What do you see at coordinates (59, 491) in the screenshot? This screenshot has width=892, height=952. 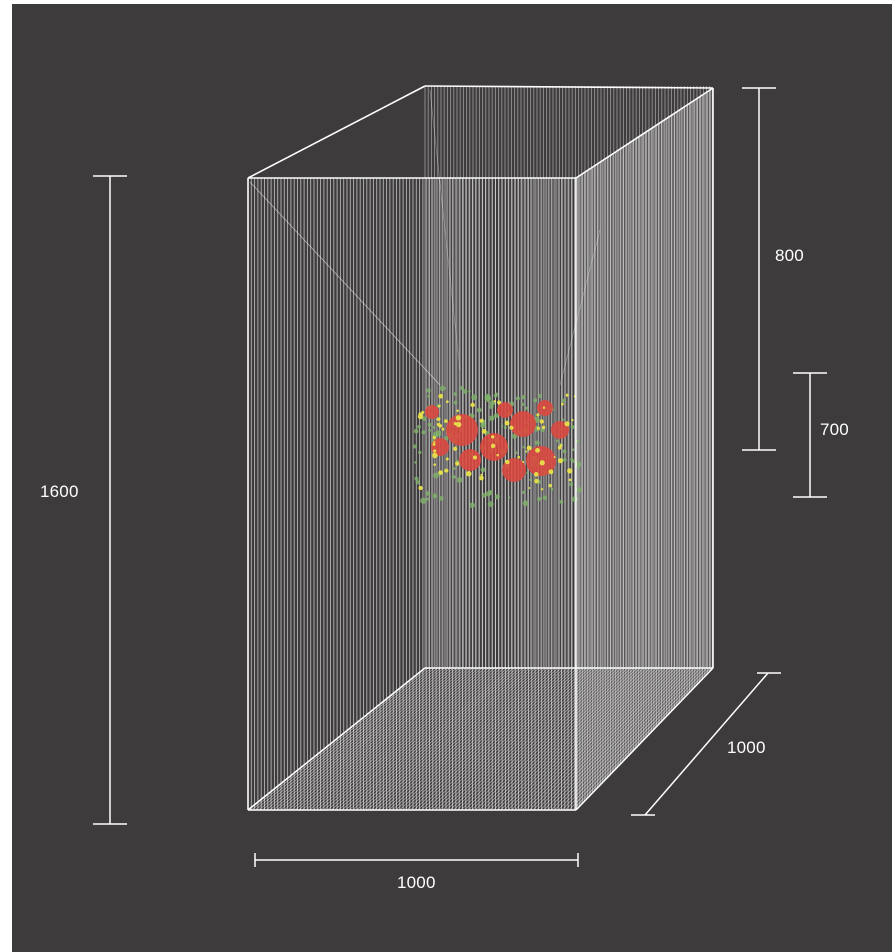 I see `height-total-label: 1600` at bounding box center [59, 491].